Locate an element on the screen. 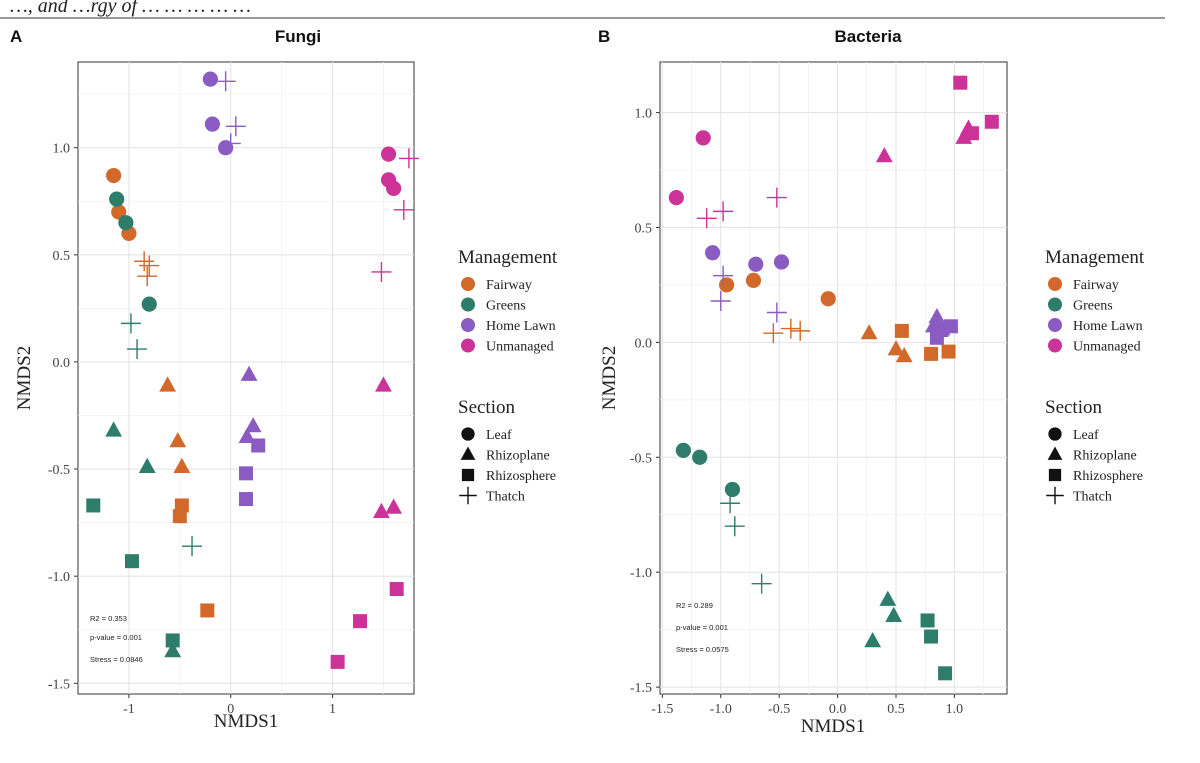 The height and width of the screenshot is (763, 1200). panel-b-legend-label-greens: Greens is located at coordinates (1093, 306).